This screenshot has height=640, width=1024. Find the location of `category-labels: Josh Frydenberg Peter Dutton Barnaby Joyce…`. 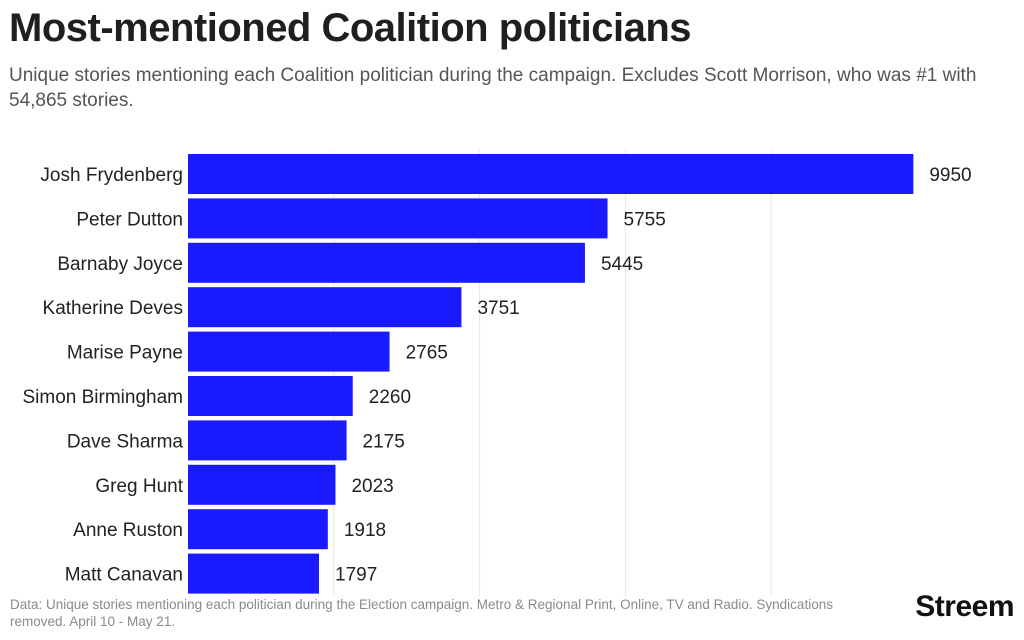

category-labels: Josh Frydenberg Peter Dutton Barnaby Joyce… is located at coordinates (103, 375).